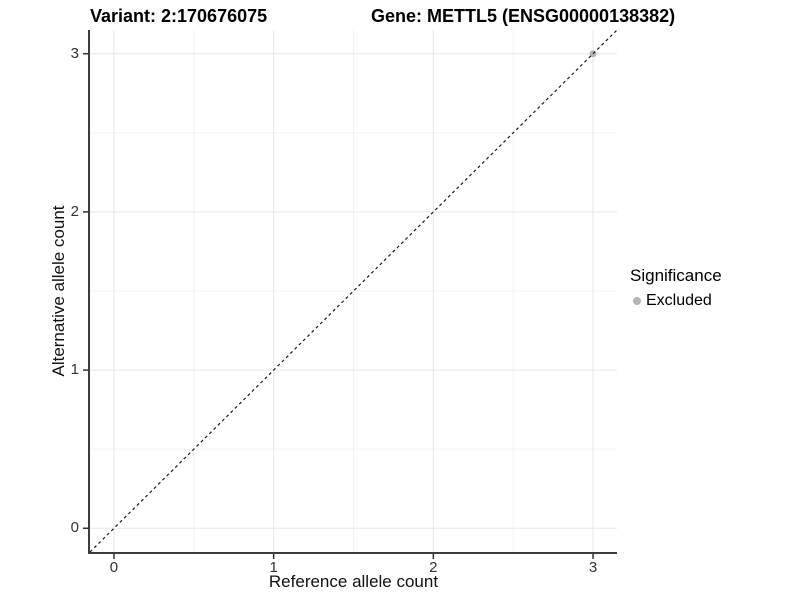 Image resolution: width=800 pixels, height=600 pixels. Describe the element at coordinates (523, 16) in the screenshot. I see `plot-title-gene: Gene: METTL5 (ENSG00000138382)` at that location.